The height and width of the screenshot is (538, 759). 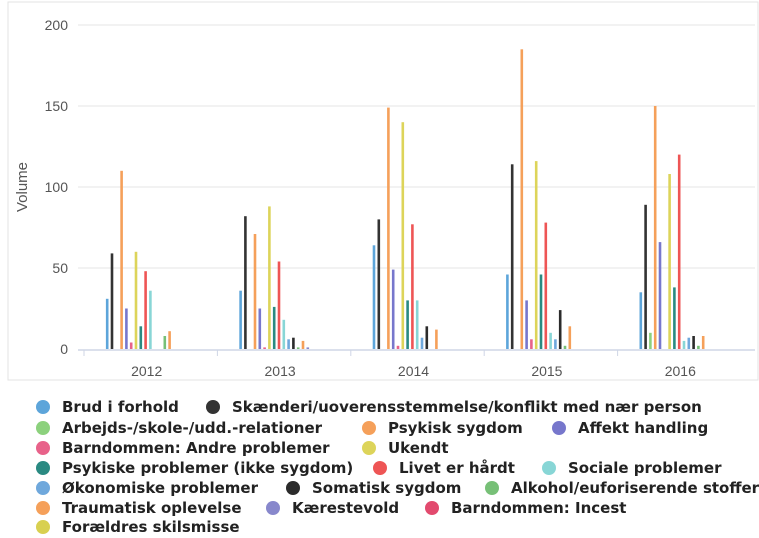 I want to click on legend-label: Barndommen: Incest, so click(x=538, y=508).